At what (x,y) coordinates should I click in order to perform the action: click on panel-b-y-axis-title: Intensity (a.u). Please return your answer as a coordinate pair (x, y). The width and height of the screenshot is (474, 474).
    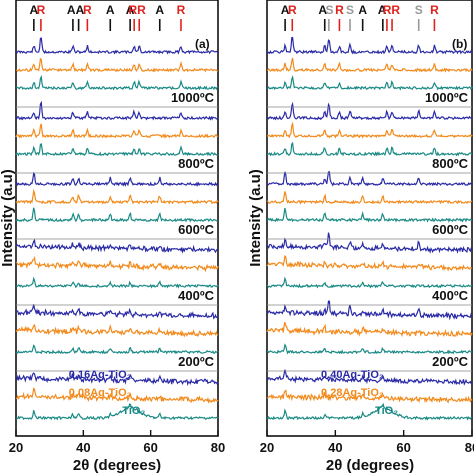
    Looking at the image, I should click on (255, 218).